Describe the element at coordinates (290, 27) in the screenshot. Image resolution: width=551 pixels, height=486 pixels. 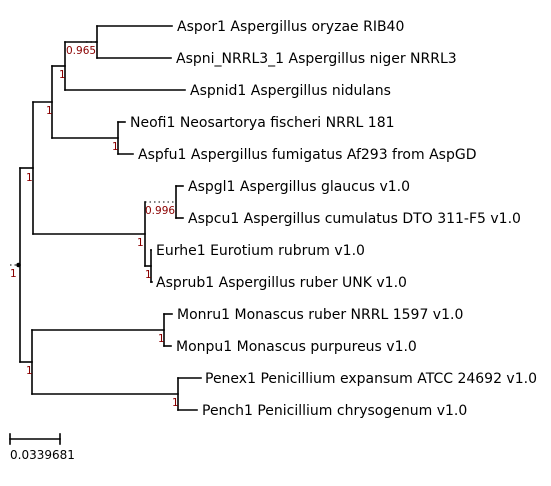
I see `leaf-label: Aspor1 Aspergillus oryzae RIB40` at that location.